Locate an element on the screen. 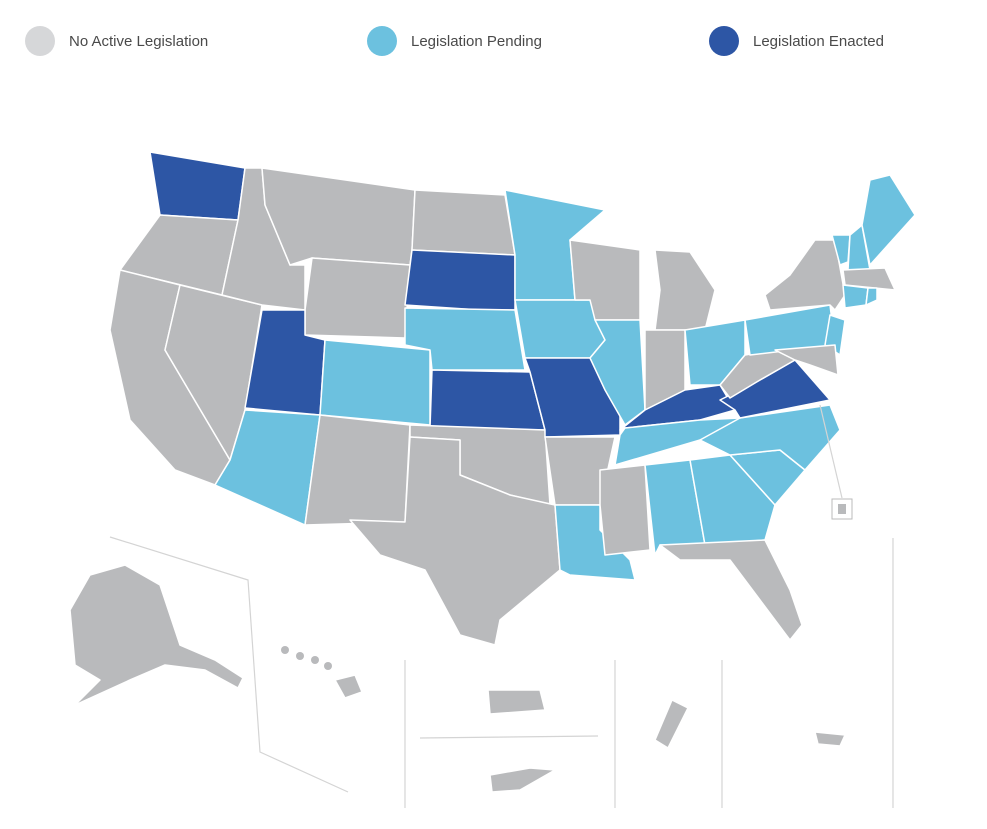 The width and height of the screenshot is (987, 829). dc-pointer is located at coordinates (831, 451).